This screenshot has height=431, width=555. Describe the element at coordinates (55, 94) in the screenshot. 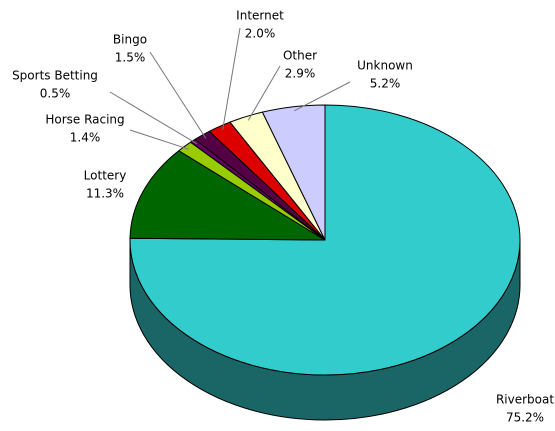

I see `slice-value-label: 0.5%` at that location.